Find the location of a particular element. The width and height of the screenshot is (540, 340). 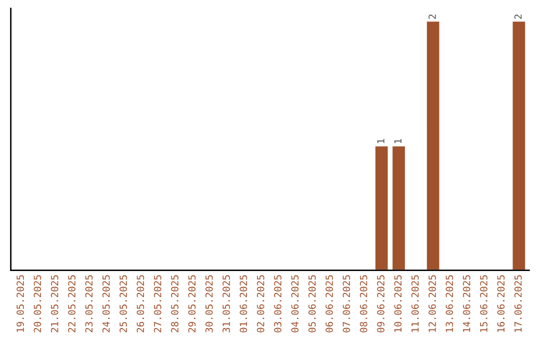

x-tick-label: 05.06.2025 is located at coordinates (312, 303).